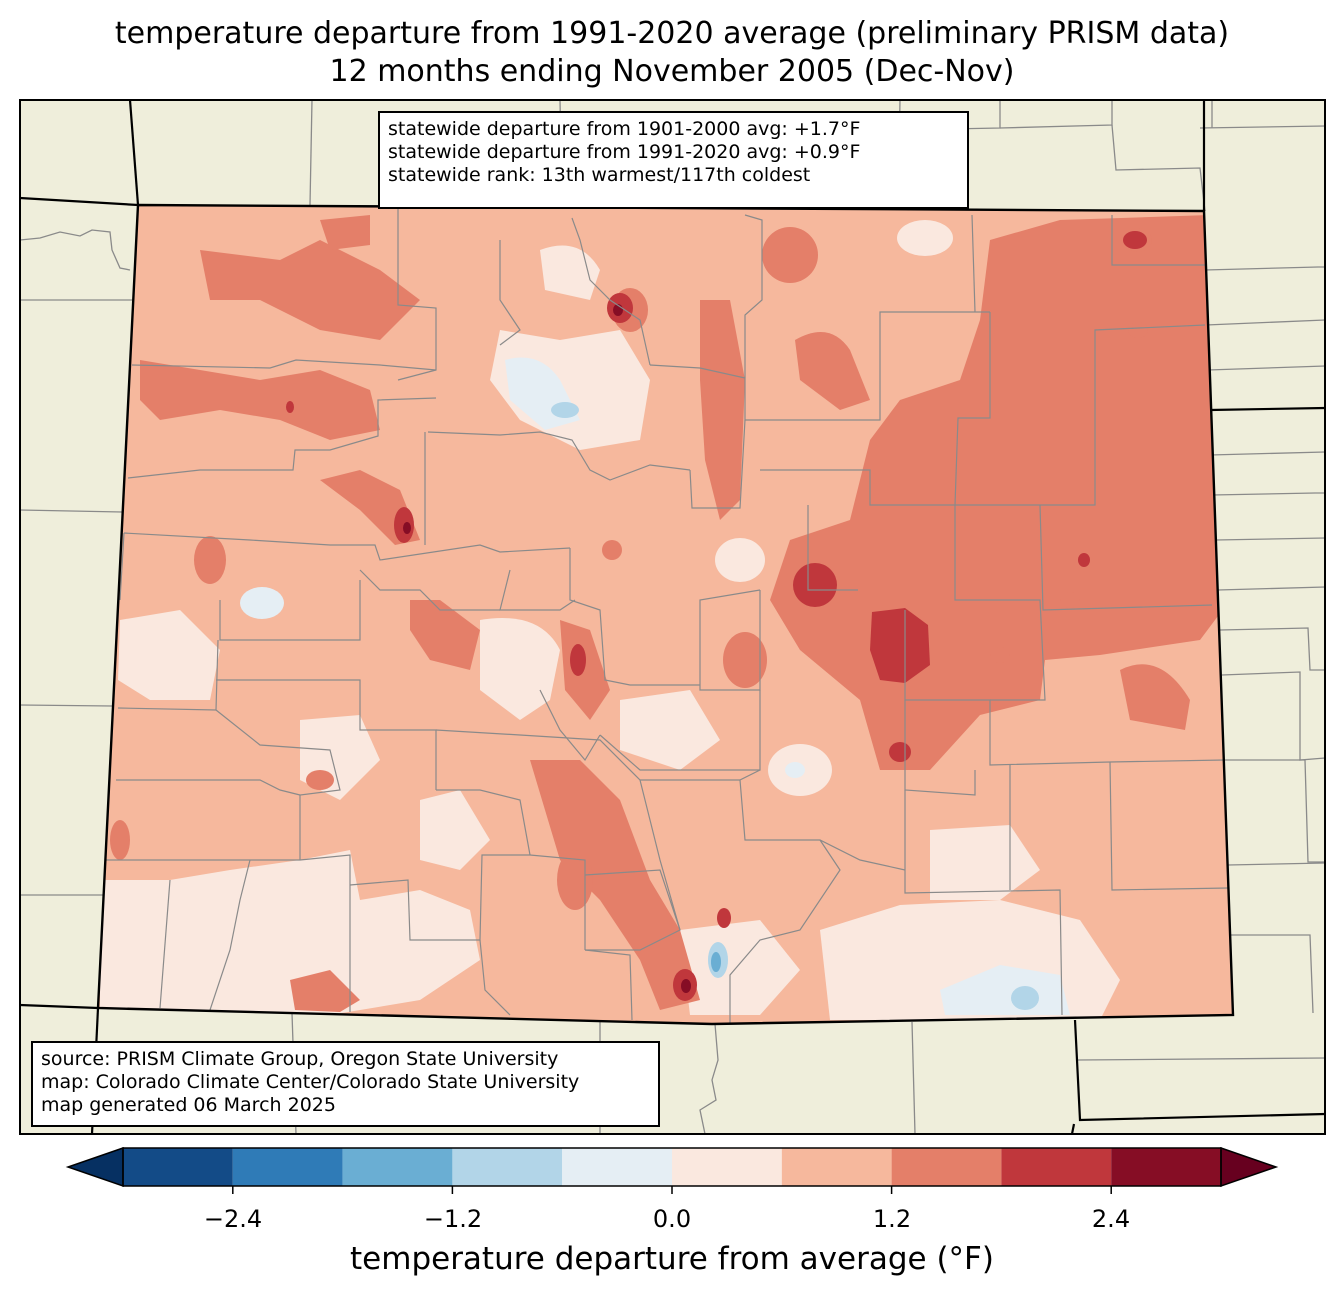  What do you see at coordinates (1249, 1167) in the screenshot?
I see `colorbar-over-arrow` at bounding box center [1249, 1167].